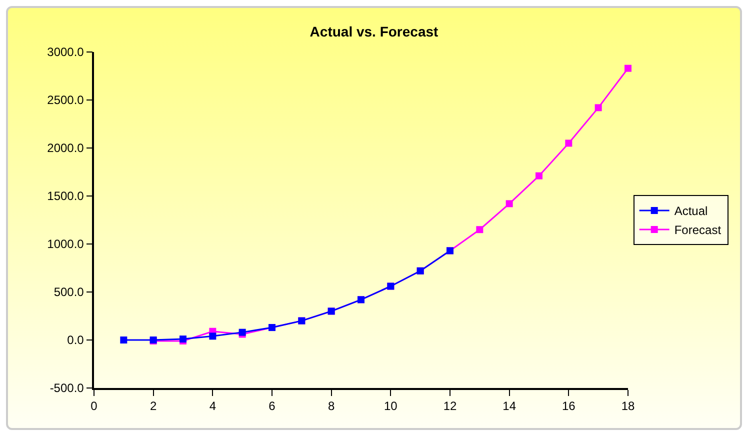 The width and height of the screenshot is (748, 433). What do you see at coordinates (67, 388) in the screenshot?
I see `y-tick-label: -500.0` at bounding box center [67, 388].